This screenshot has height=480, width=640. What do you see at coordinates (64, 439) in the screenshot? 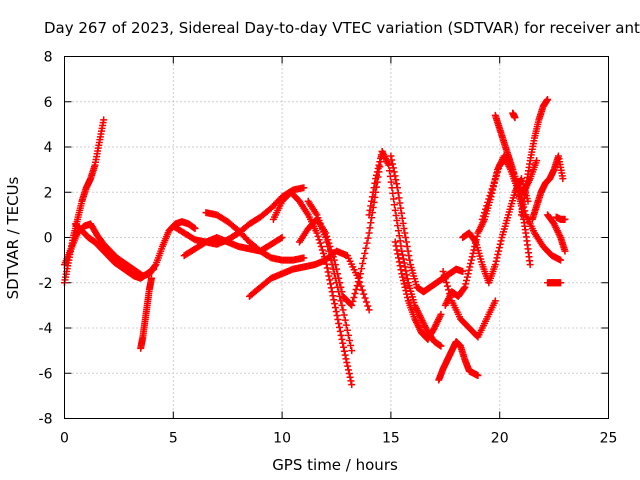
I see `x-tick-label: 0` at bounding box center [64, 439].